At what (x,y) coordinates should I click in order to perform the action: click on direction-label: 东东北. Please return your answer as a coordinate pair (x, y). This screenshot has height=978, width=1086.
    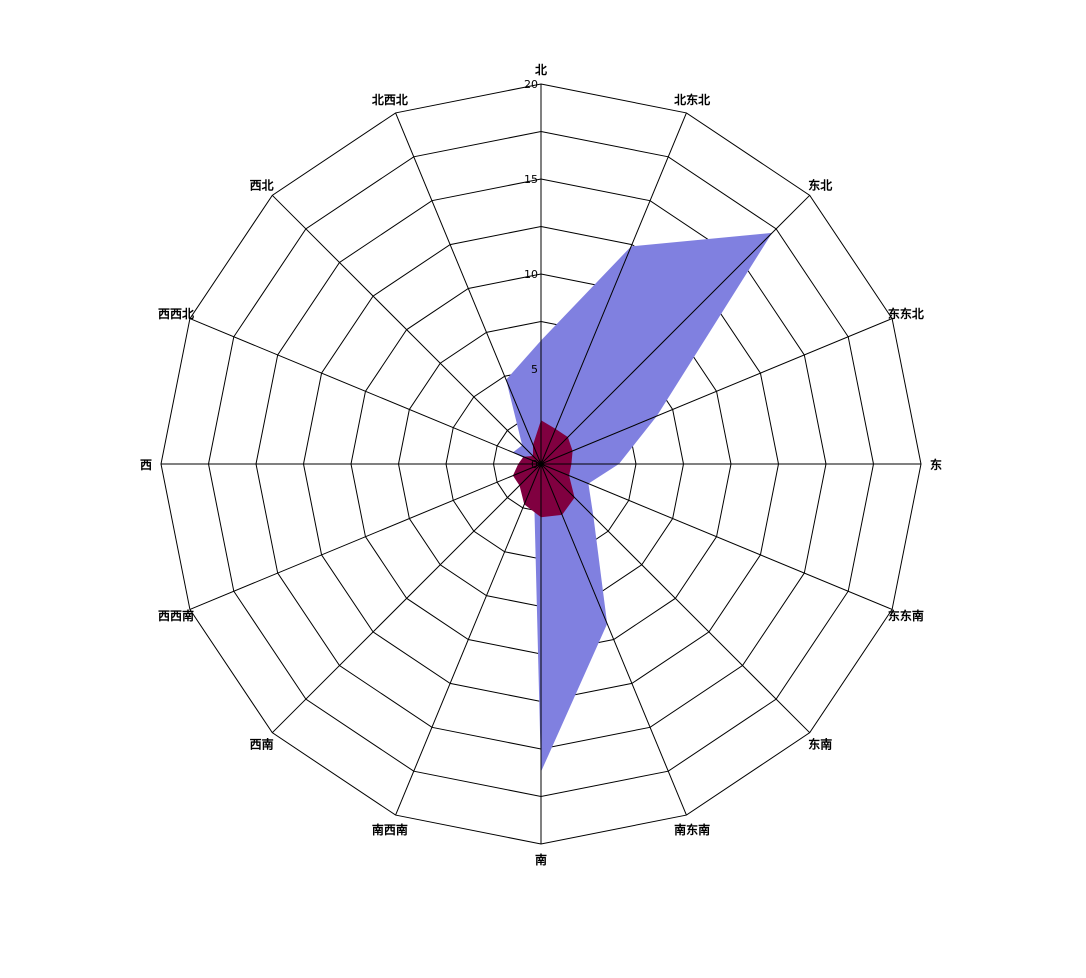
    Looking at the image, I should click on (906, 313).